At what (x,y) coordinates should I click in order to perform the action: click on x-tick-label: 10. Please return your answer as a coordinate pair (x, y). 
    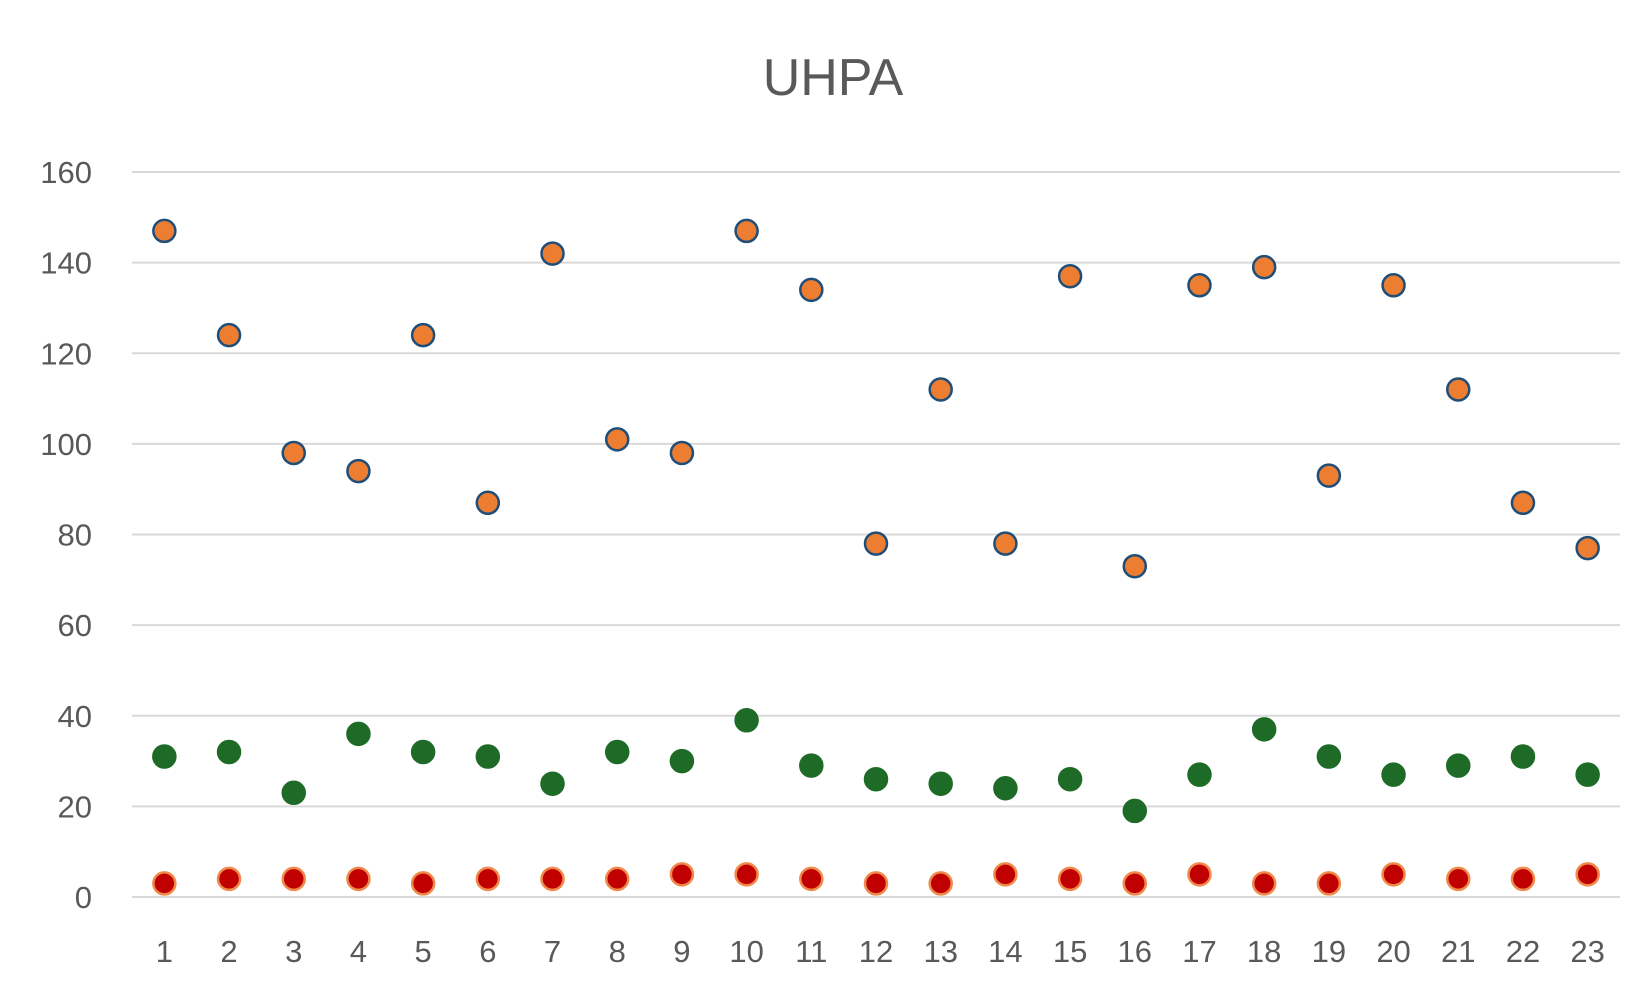
    Looking at the image, I should click on (746, 951).